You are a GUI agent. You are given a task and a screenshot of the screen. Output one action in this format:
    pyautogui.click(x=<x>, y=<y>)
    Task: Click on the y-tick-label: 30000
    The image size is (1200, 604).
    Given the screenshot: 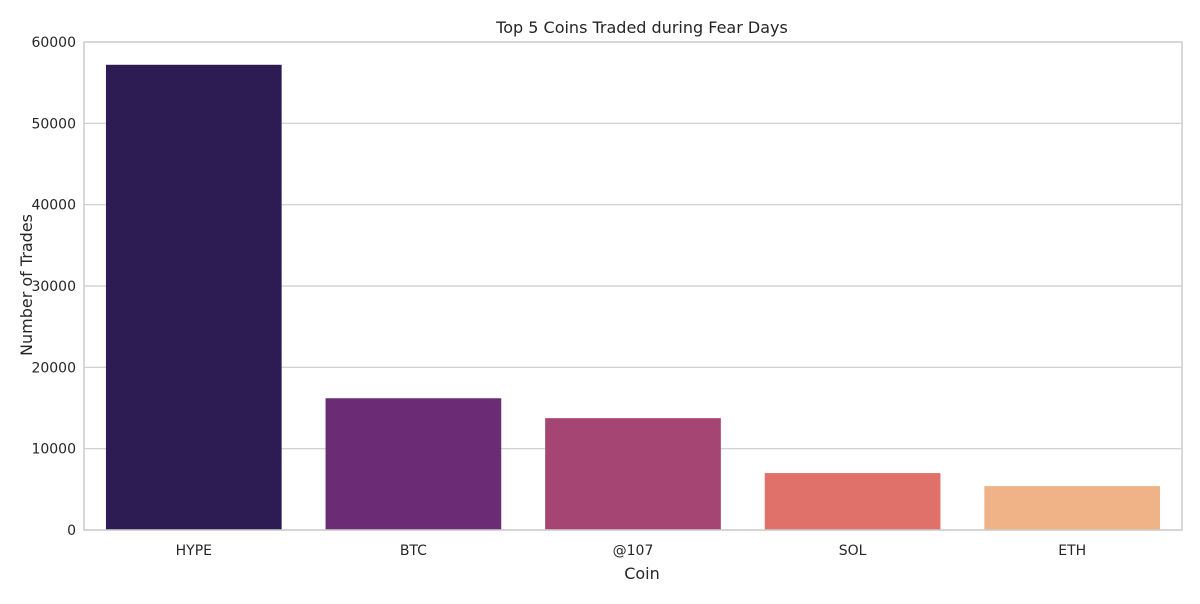 What is the action you would take?
    pyautogui.click(x=53, y=287)
    